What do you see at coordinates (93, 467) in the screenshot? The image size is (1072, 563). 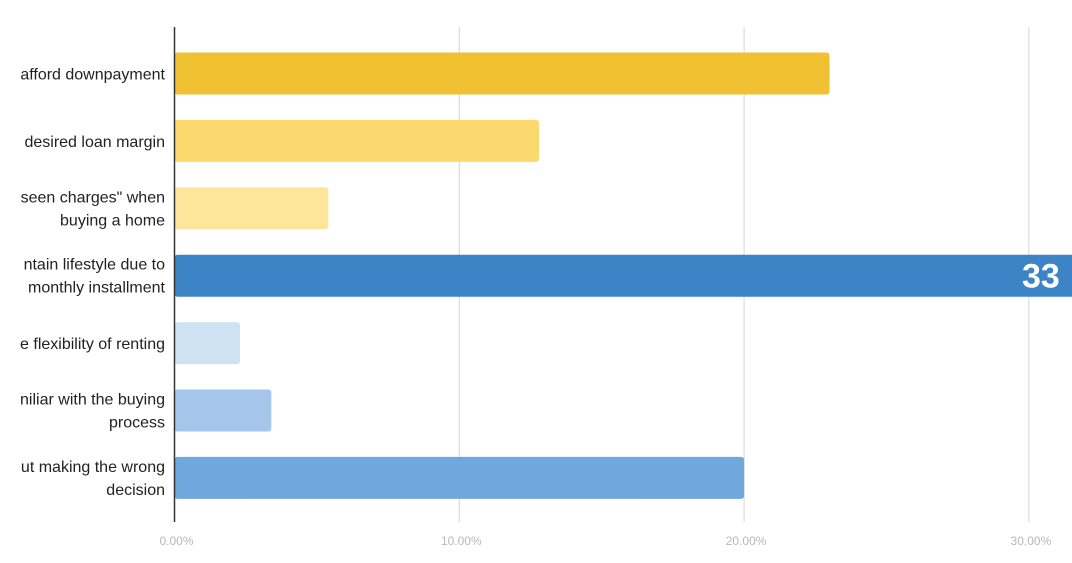 I see `category-label: ut making the wrong` at bounding box center [93, 467].